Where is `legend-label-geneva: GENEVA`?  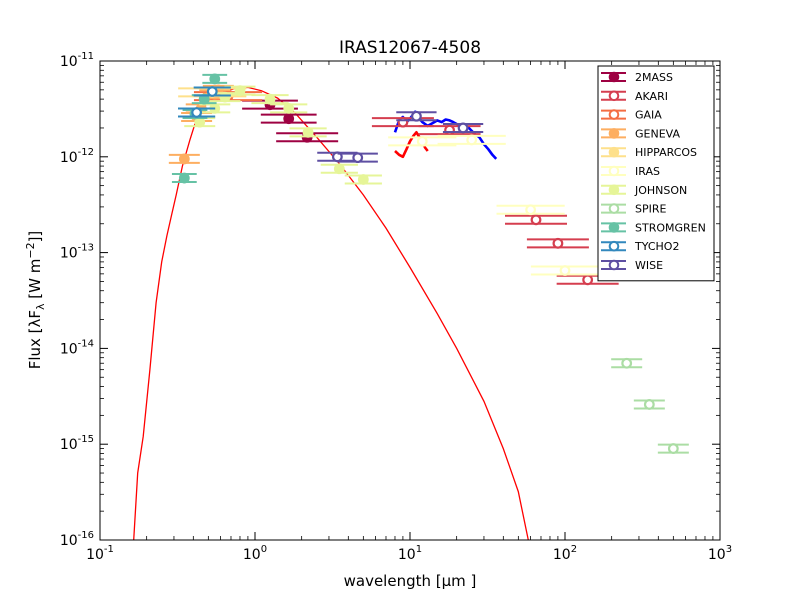 legend-label-geneva: GENEVA is located at coordinates (657, 133).